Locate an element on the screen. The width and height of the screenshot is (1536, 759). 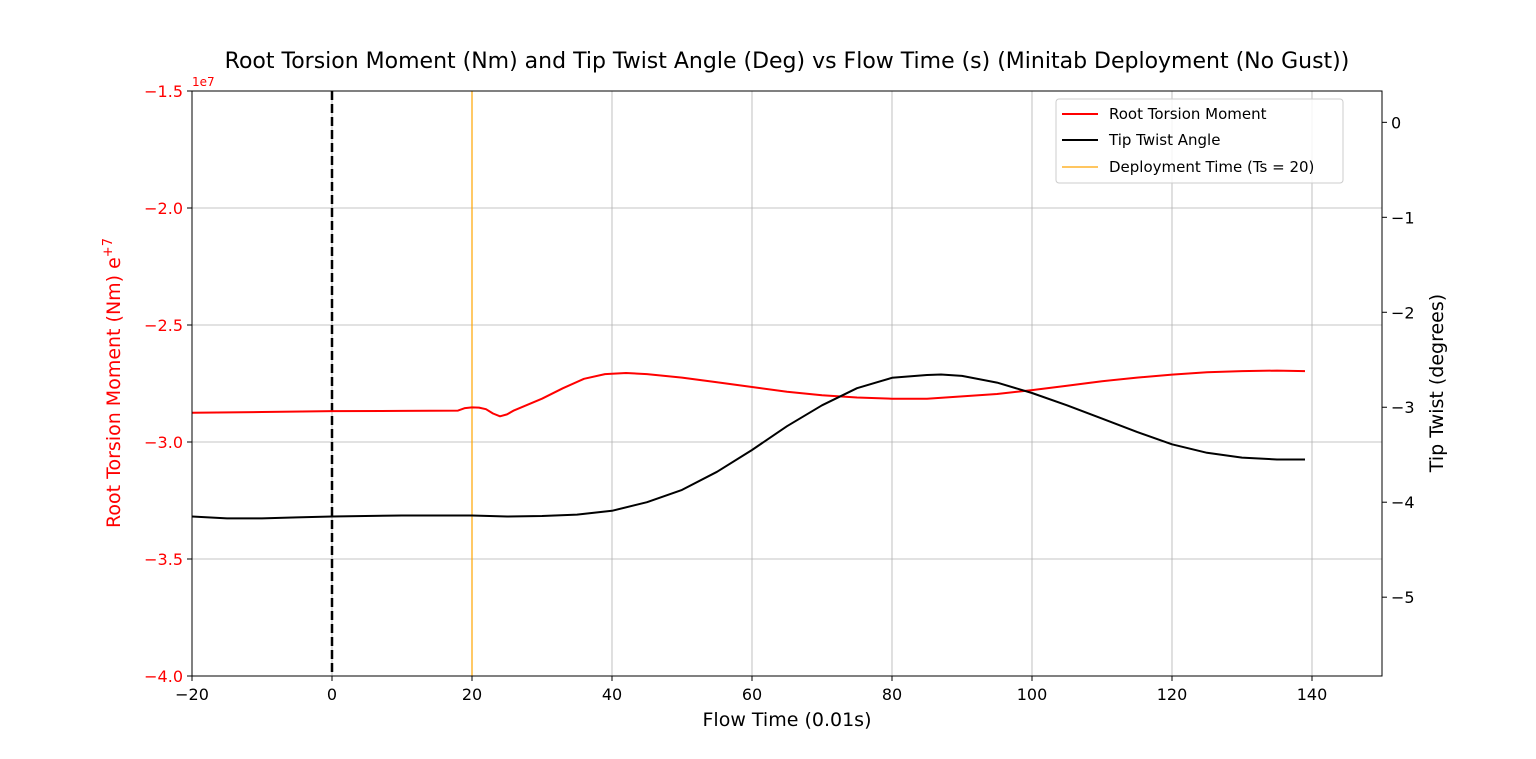
y-left-tick-label: −1.5 is located at coordinates (163, 91).